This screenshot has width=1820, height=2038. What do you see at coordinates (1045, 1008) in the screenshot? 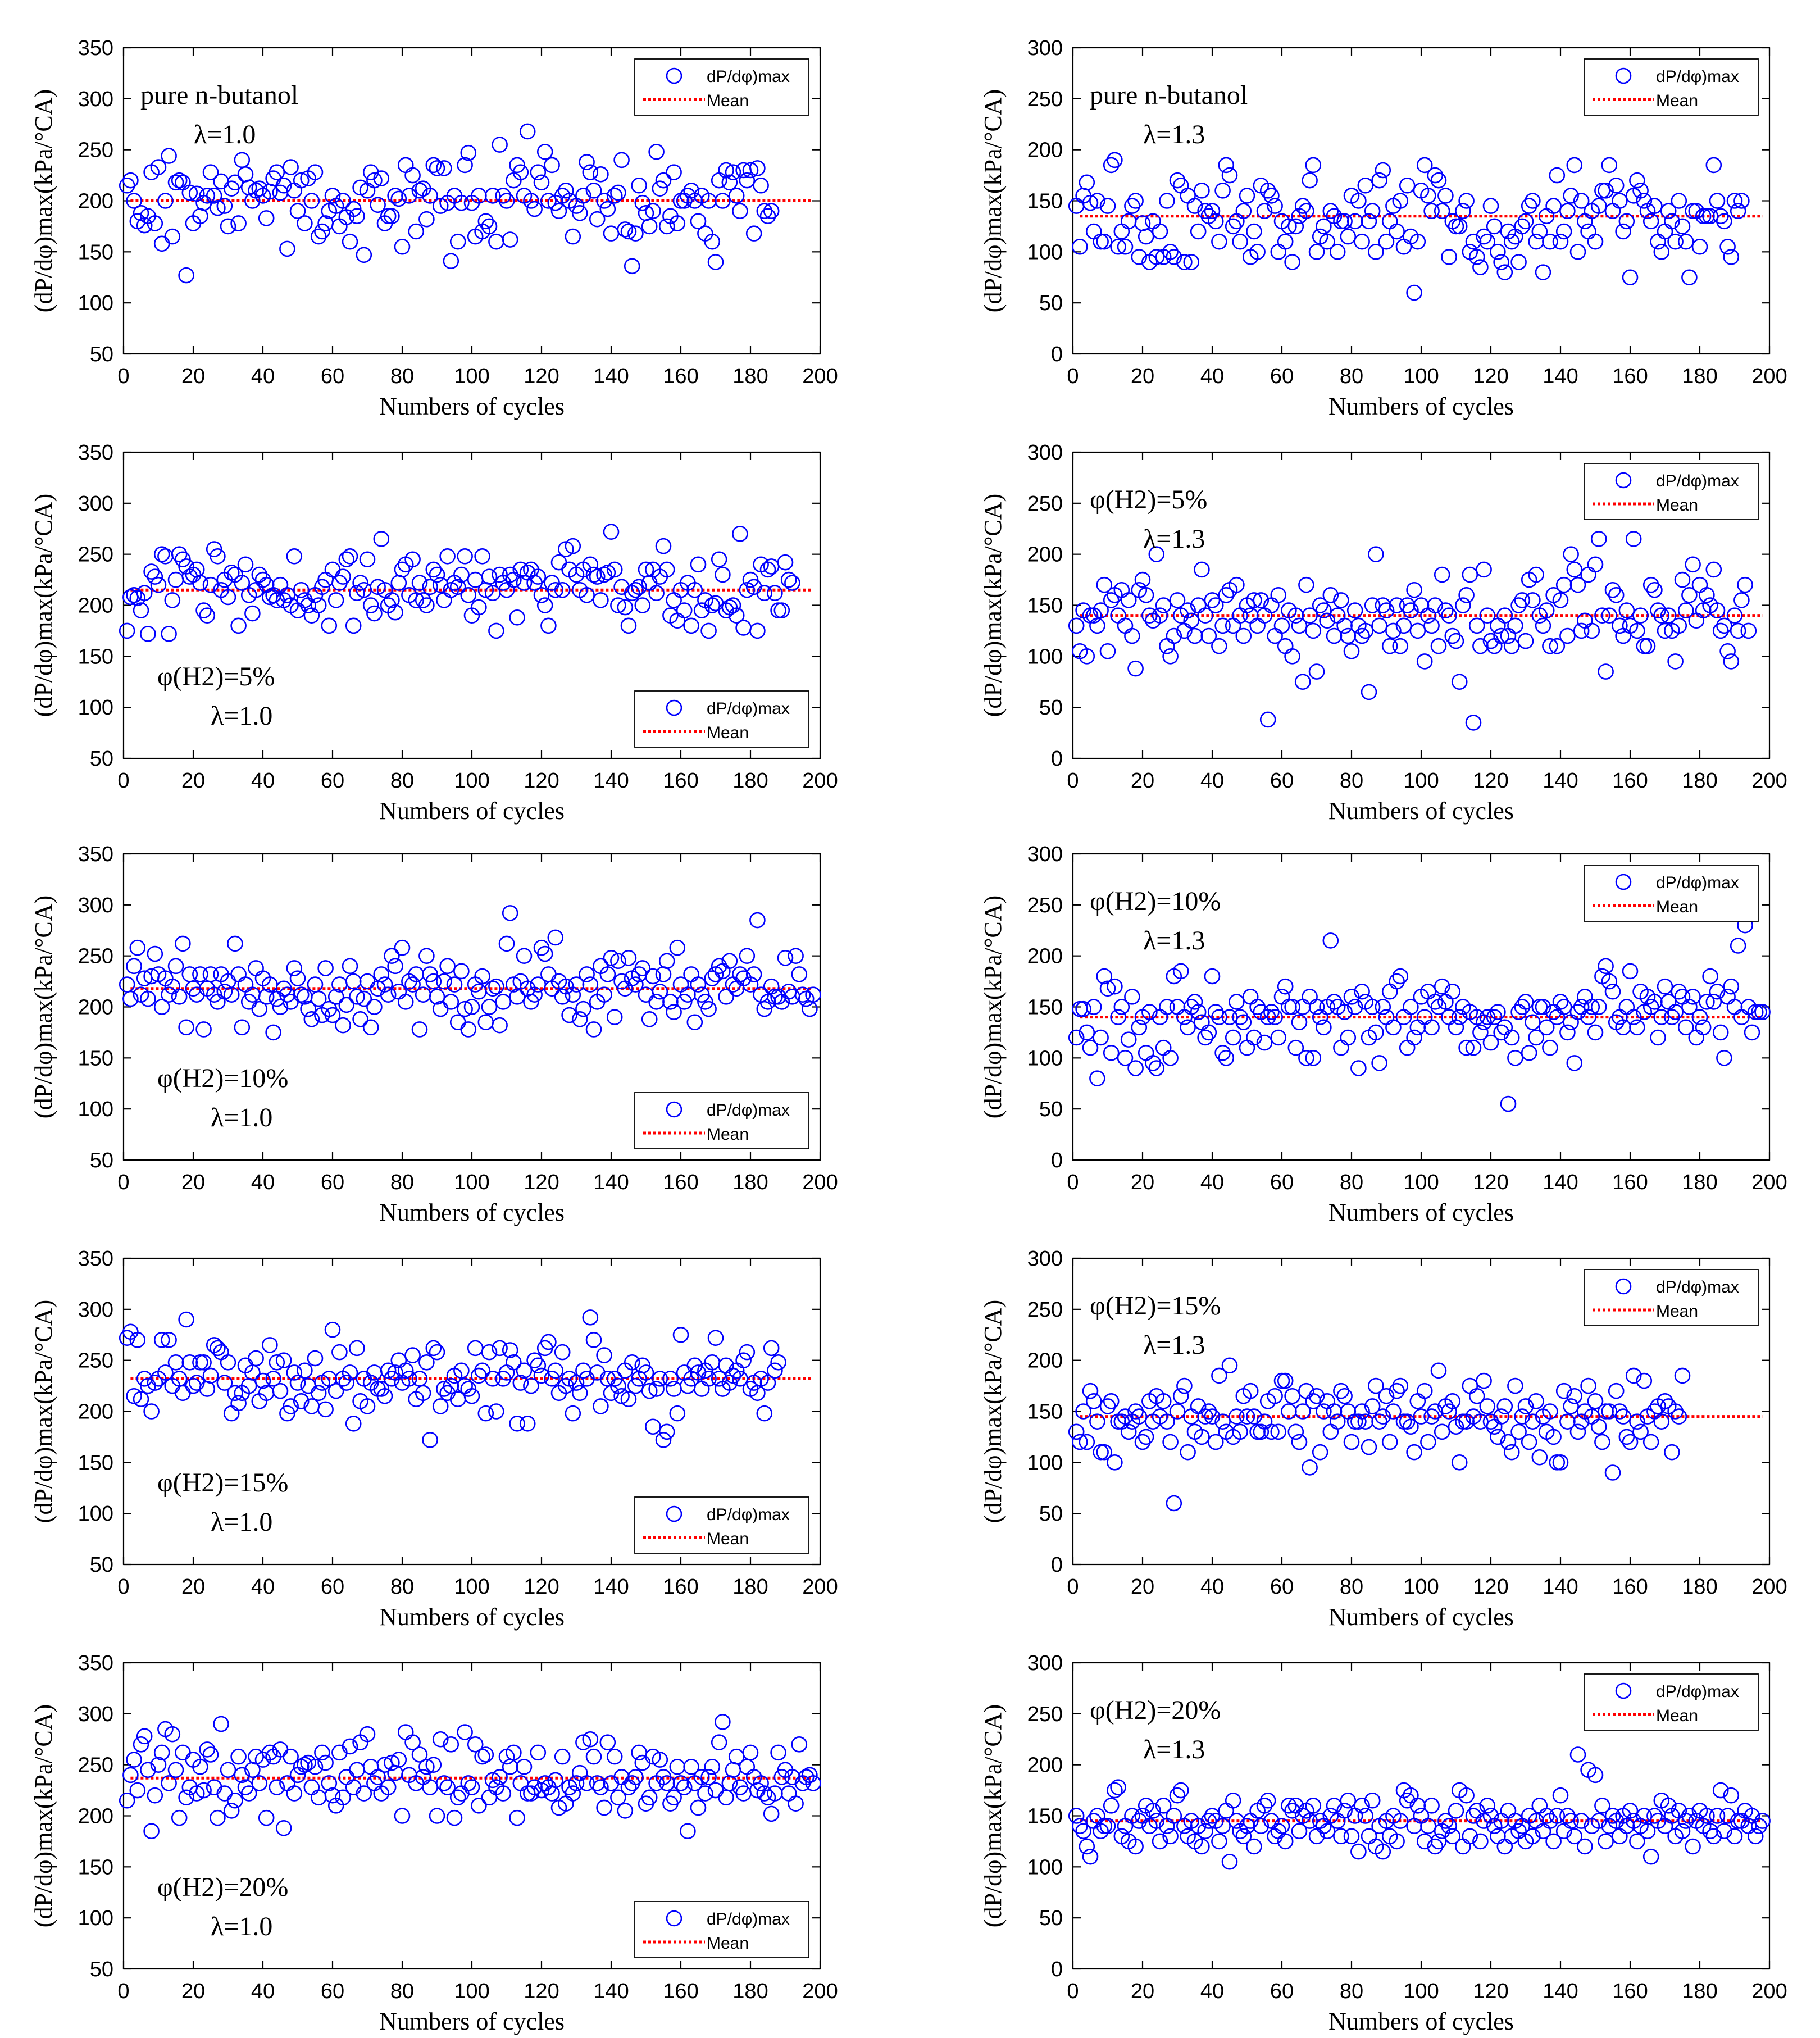
I see `y-tick-label: 150` at bounding box center [1045, 1008].